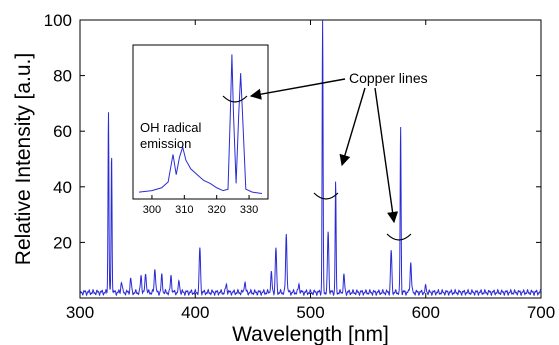  Describe the element at coordinates (310, 334) in the screenshot. I see `x-axis-title: Wavelength [nm]` at that location.